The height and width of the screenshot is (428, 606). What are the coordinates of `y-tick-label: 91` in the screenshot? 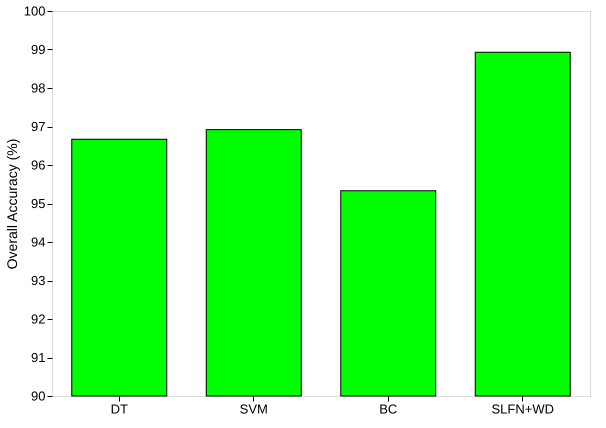 It's located at (38, 357).